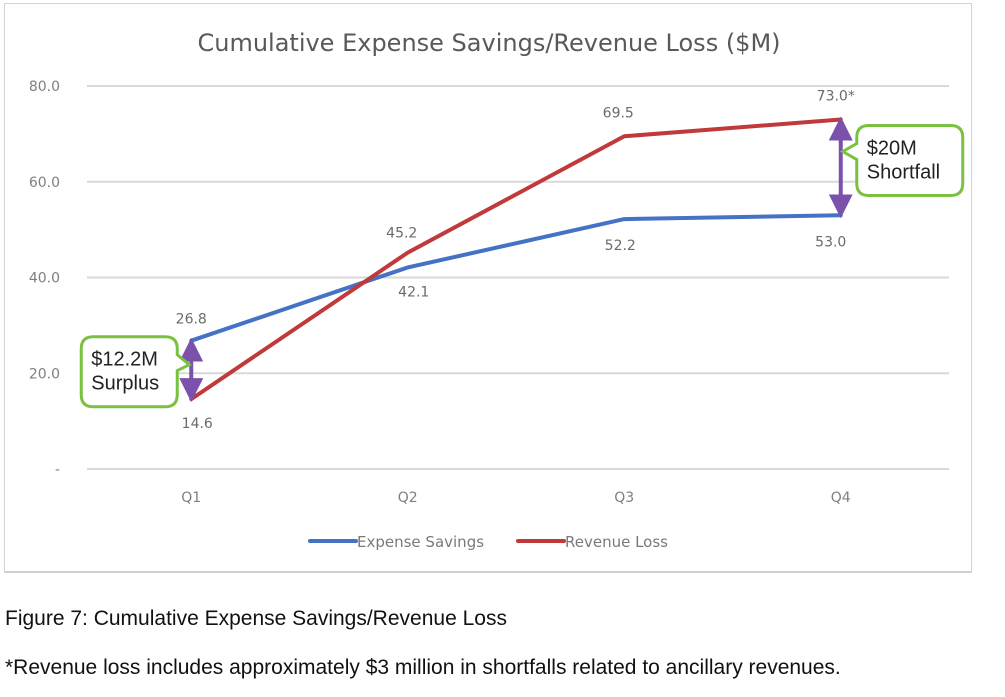  What do you see at coordinates (197, 424) in the screenshot?
I see `data-label: 14.6` at bounding box center [197, 424].